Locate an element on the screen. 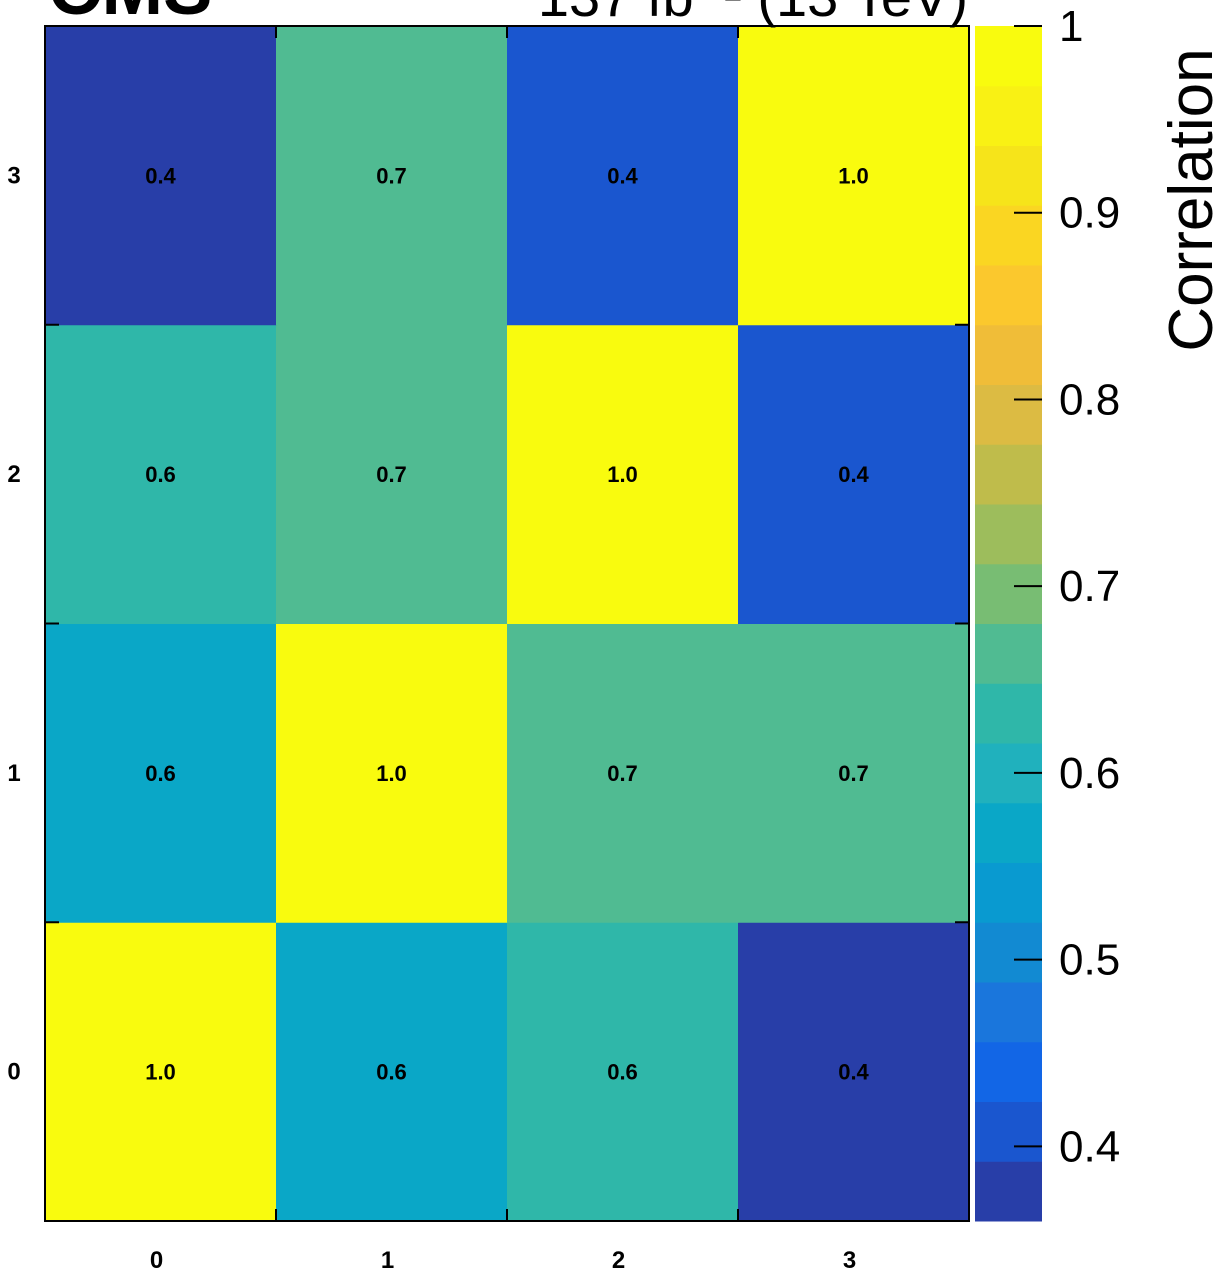  cell-label-3-2: 0.4 is located at coordinates (853, 474).